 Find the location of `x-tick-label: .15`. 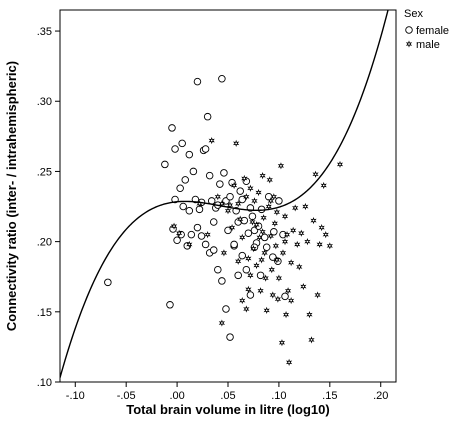

x-tick-label: .15 is located at coordinates (329, 396).